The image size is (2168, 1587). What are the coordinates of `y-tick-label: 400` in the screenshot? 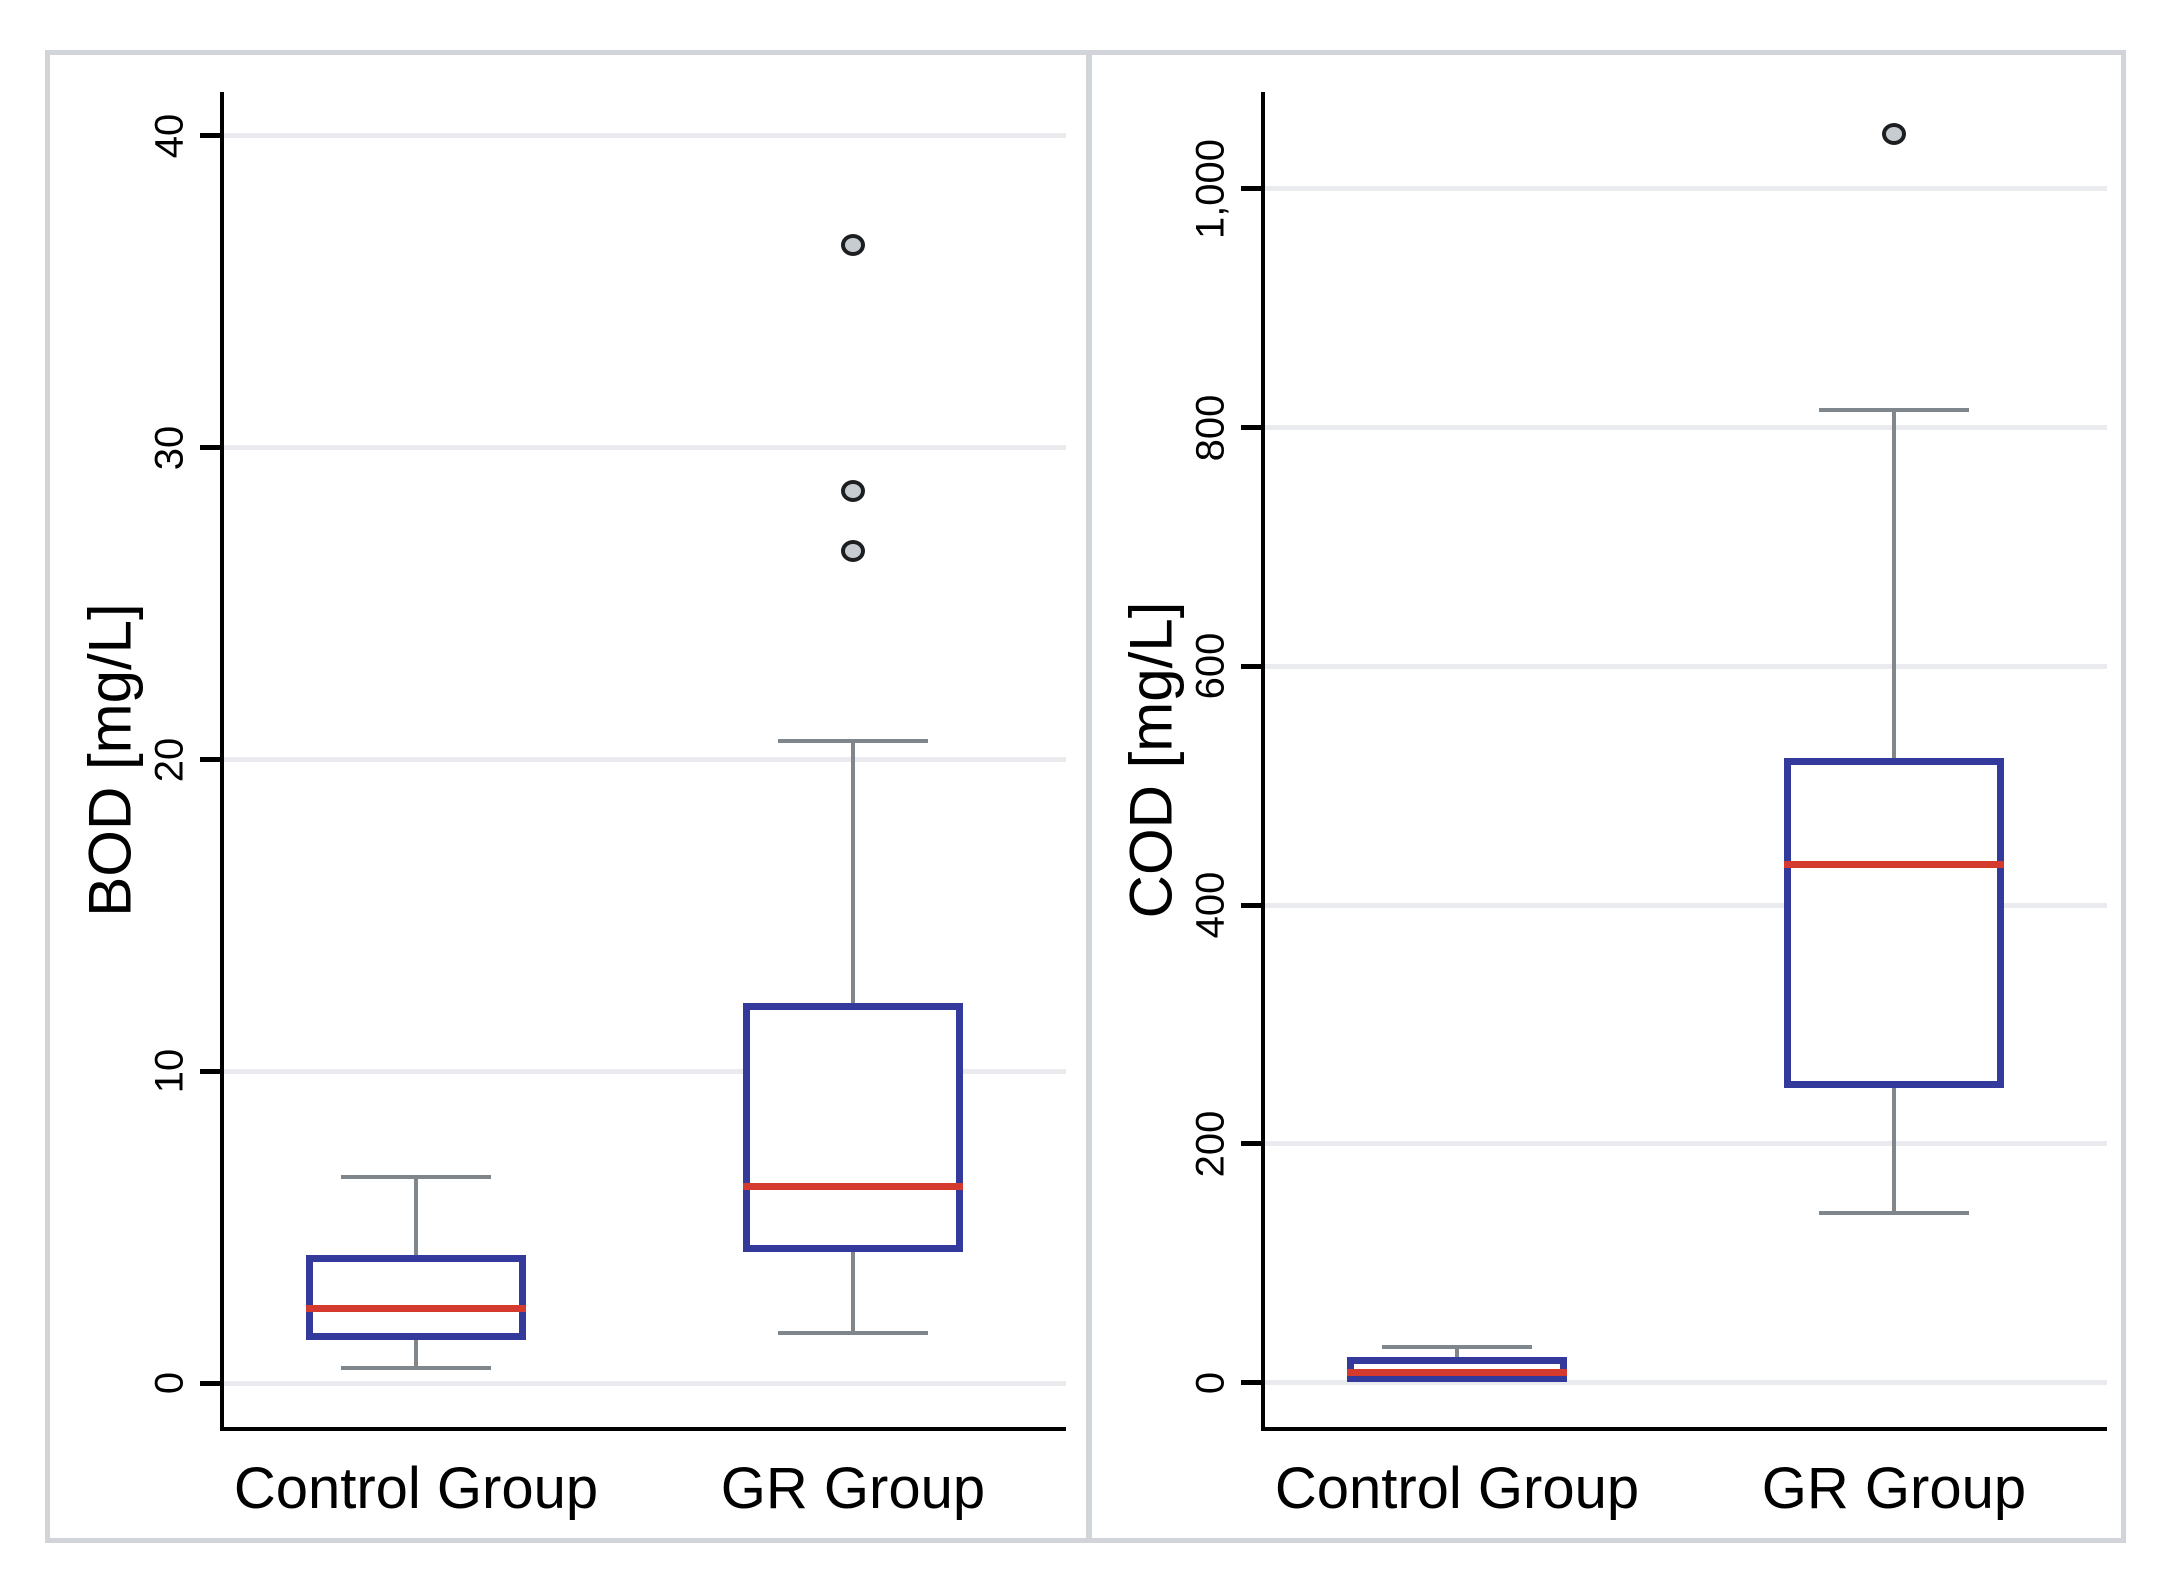 It's located at (1210, 905).